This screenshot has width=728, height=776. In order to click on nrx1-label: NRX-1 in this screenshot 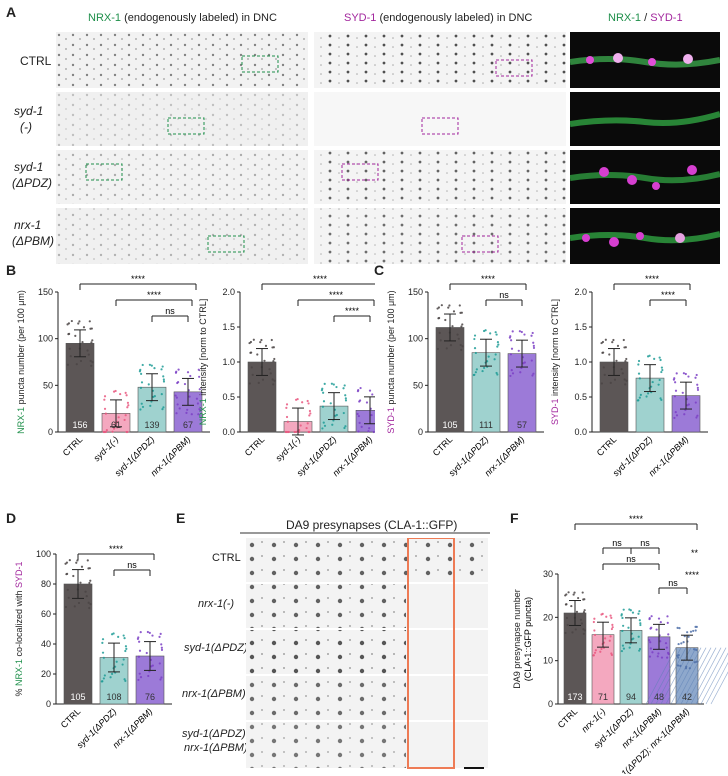, I will do `click(105, 18)`.